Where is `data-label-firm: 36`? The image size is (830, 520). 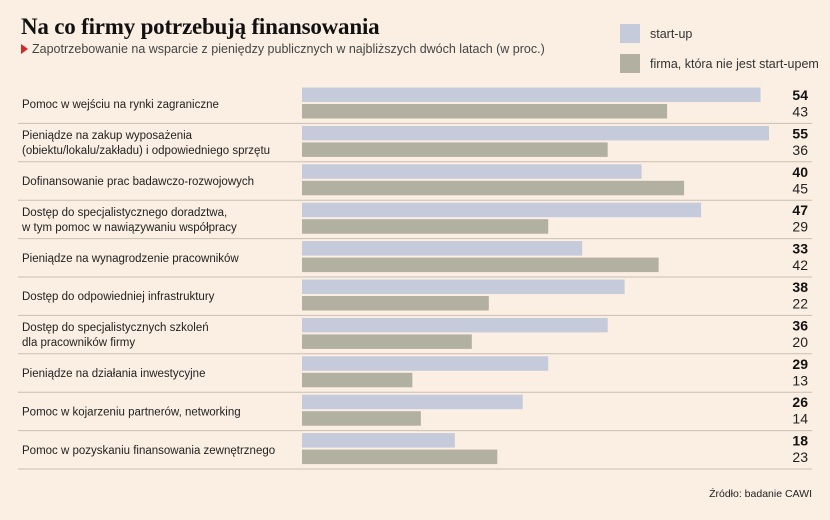
data-label-firm: 36 is located at coordinates (800, 150).